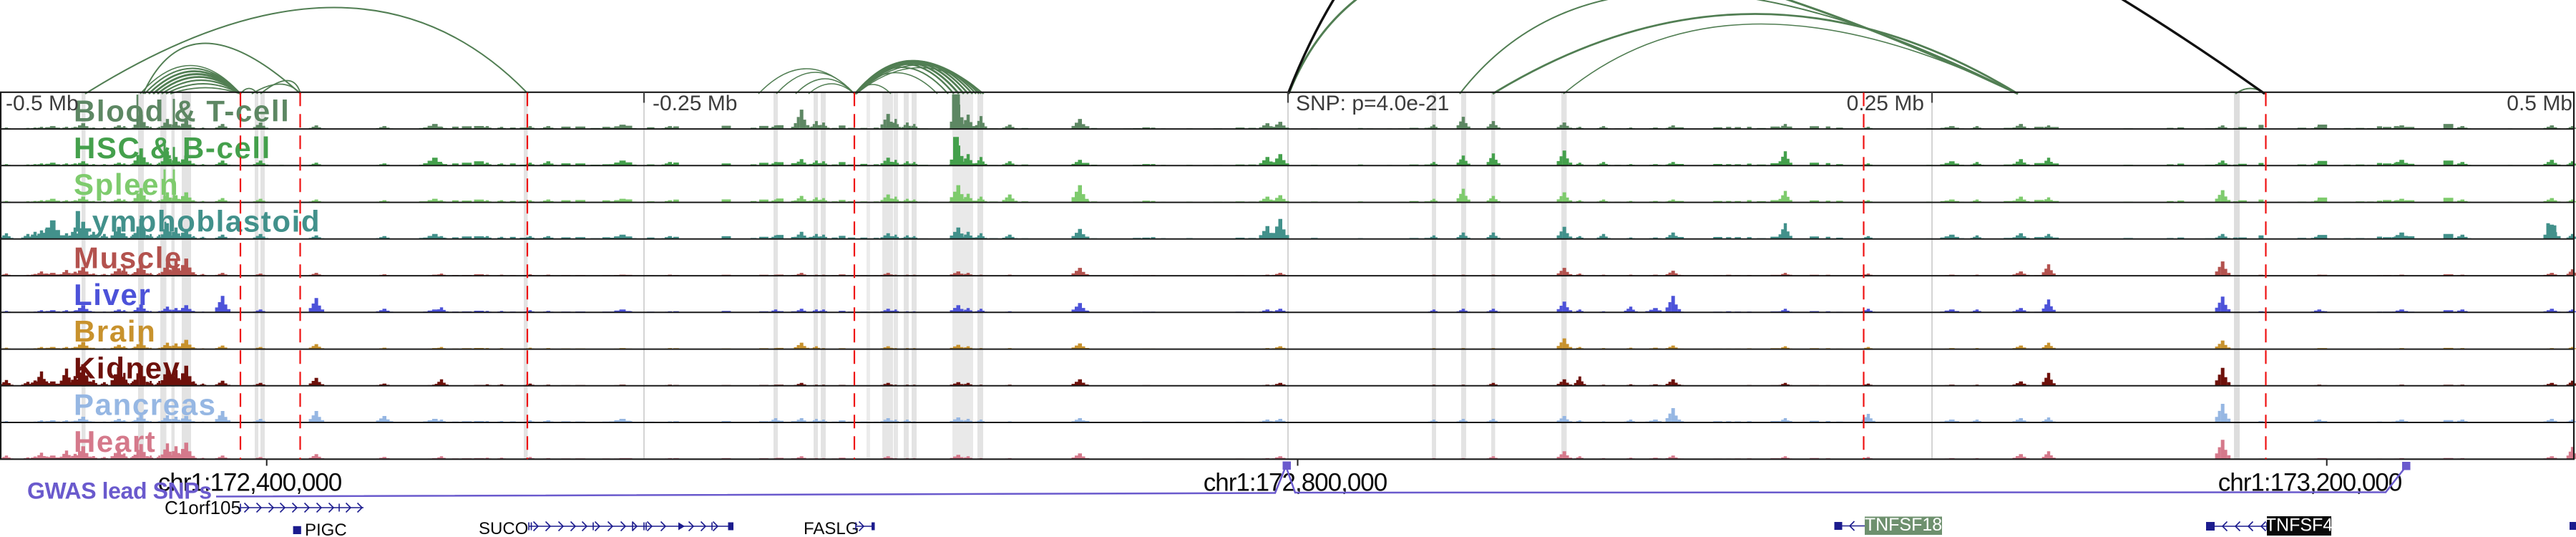  I want to click on svg-text: Spleen, so click(126, 184).